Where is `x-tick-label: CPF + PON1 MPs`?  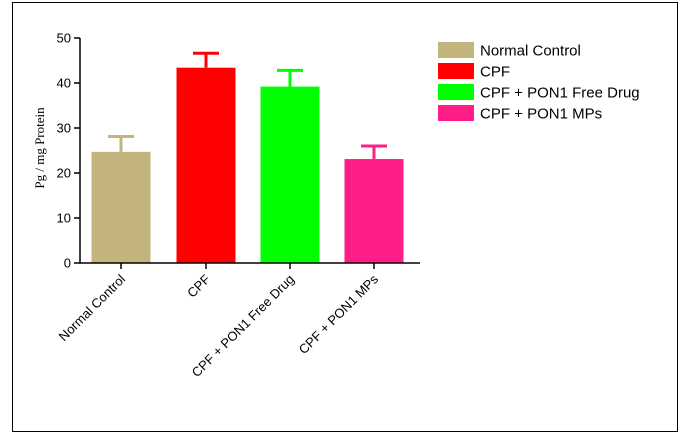 x-tick-label: CPF + PON1 MPs is located at coordinates (339, 314).